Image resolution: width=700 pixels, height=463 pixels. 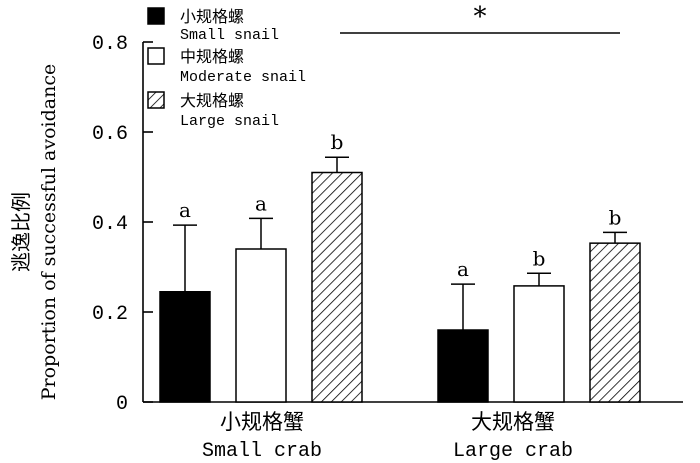 I want to click on y-axis-label-en: Proportion of successful avoidance, so click(x=49, y=232).